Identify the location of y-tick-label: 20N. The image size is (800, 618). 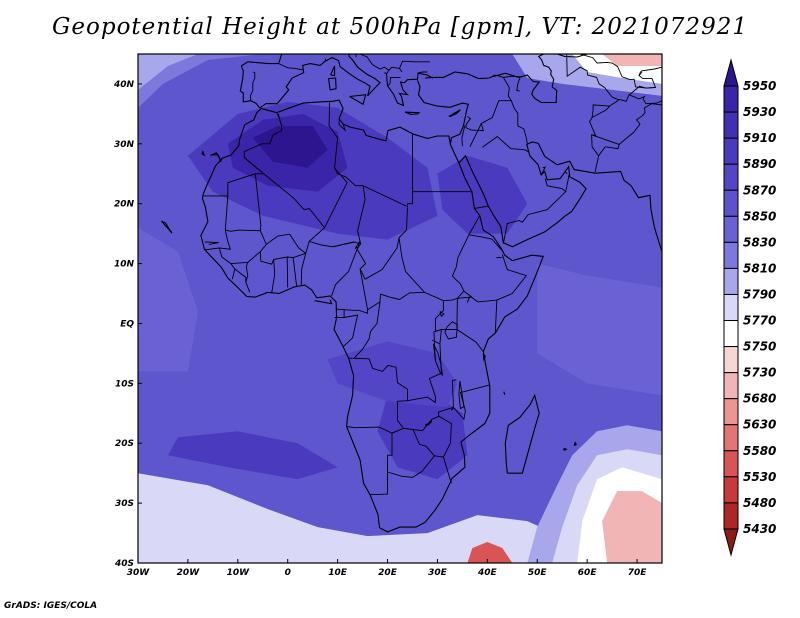
(124, 205).